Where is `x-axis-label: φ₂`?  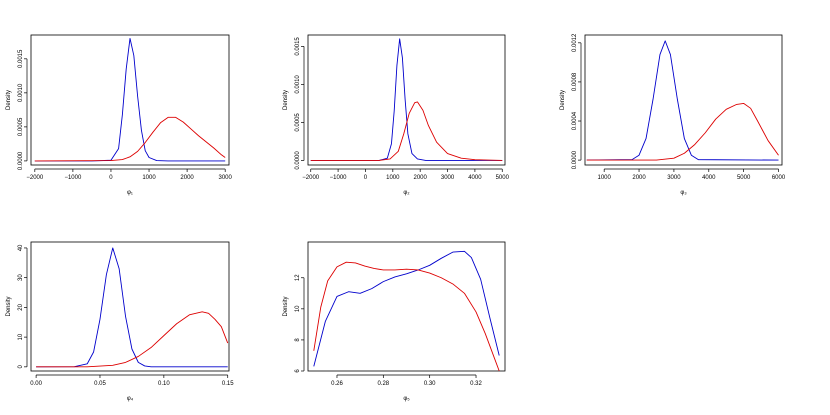
x-axis-label: φ₂ is located at coordinates (406, 193).